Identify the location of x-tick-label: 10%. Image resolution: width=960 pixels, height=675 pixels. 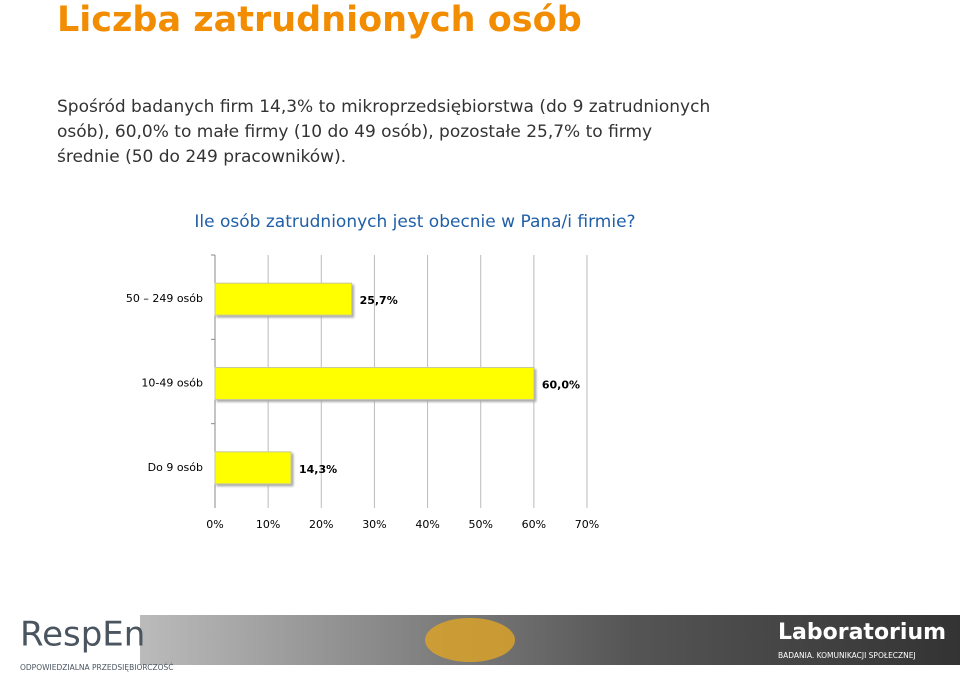
(268, 524).